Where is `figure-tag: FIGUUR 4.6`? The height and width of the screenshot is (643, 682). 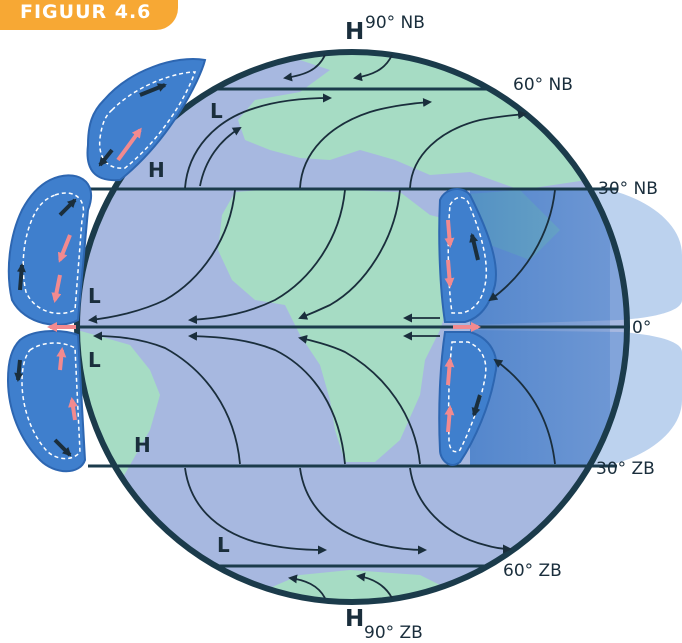
figure-tag: FIGUUR 4.6 is located at coordinates (89, 15).